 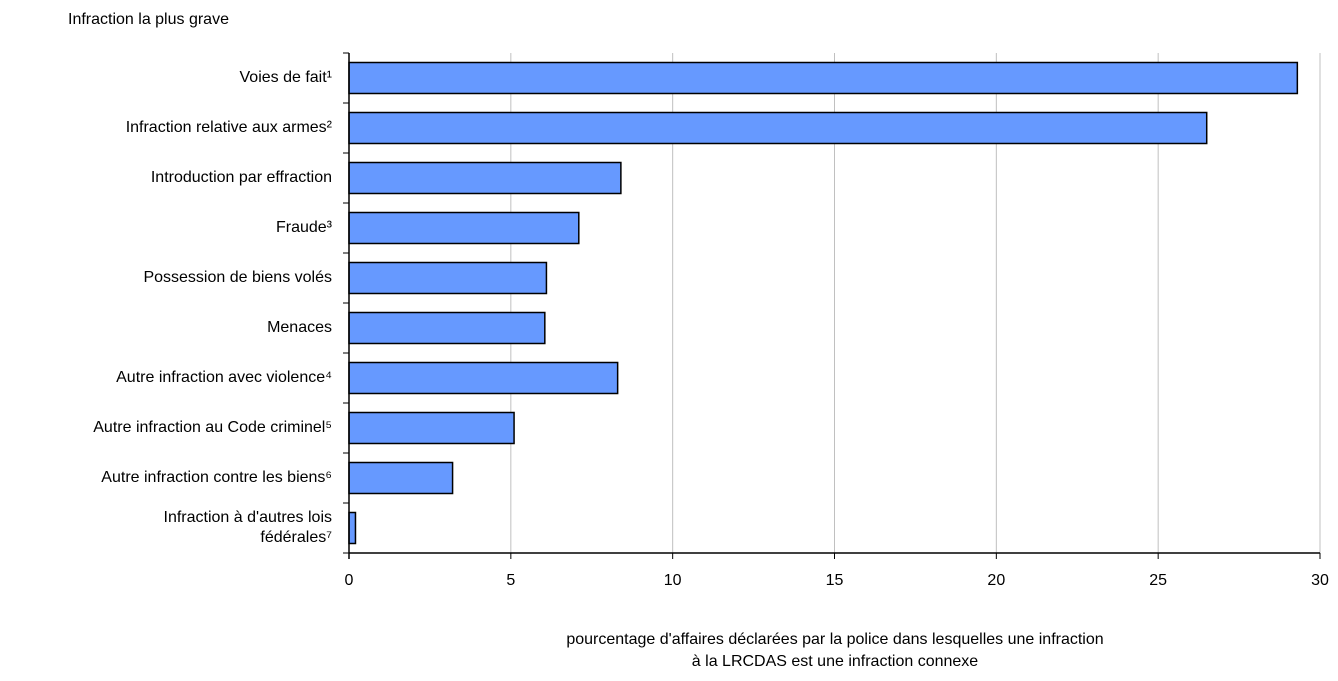 What do you see at coordinates (241, 177) in the screenshot?
I see `category-label-2: Introduction par effraction` at bounding box center [241, 177].